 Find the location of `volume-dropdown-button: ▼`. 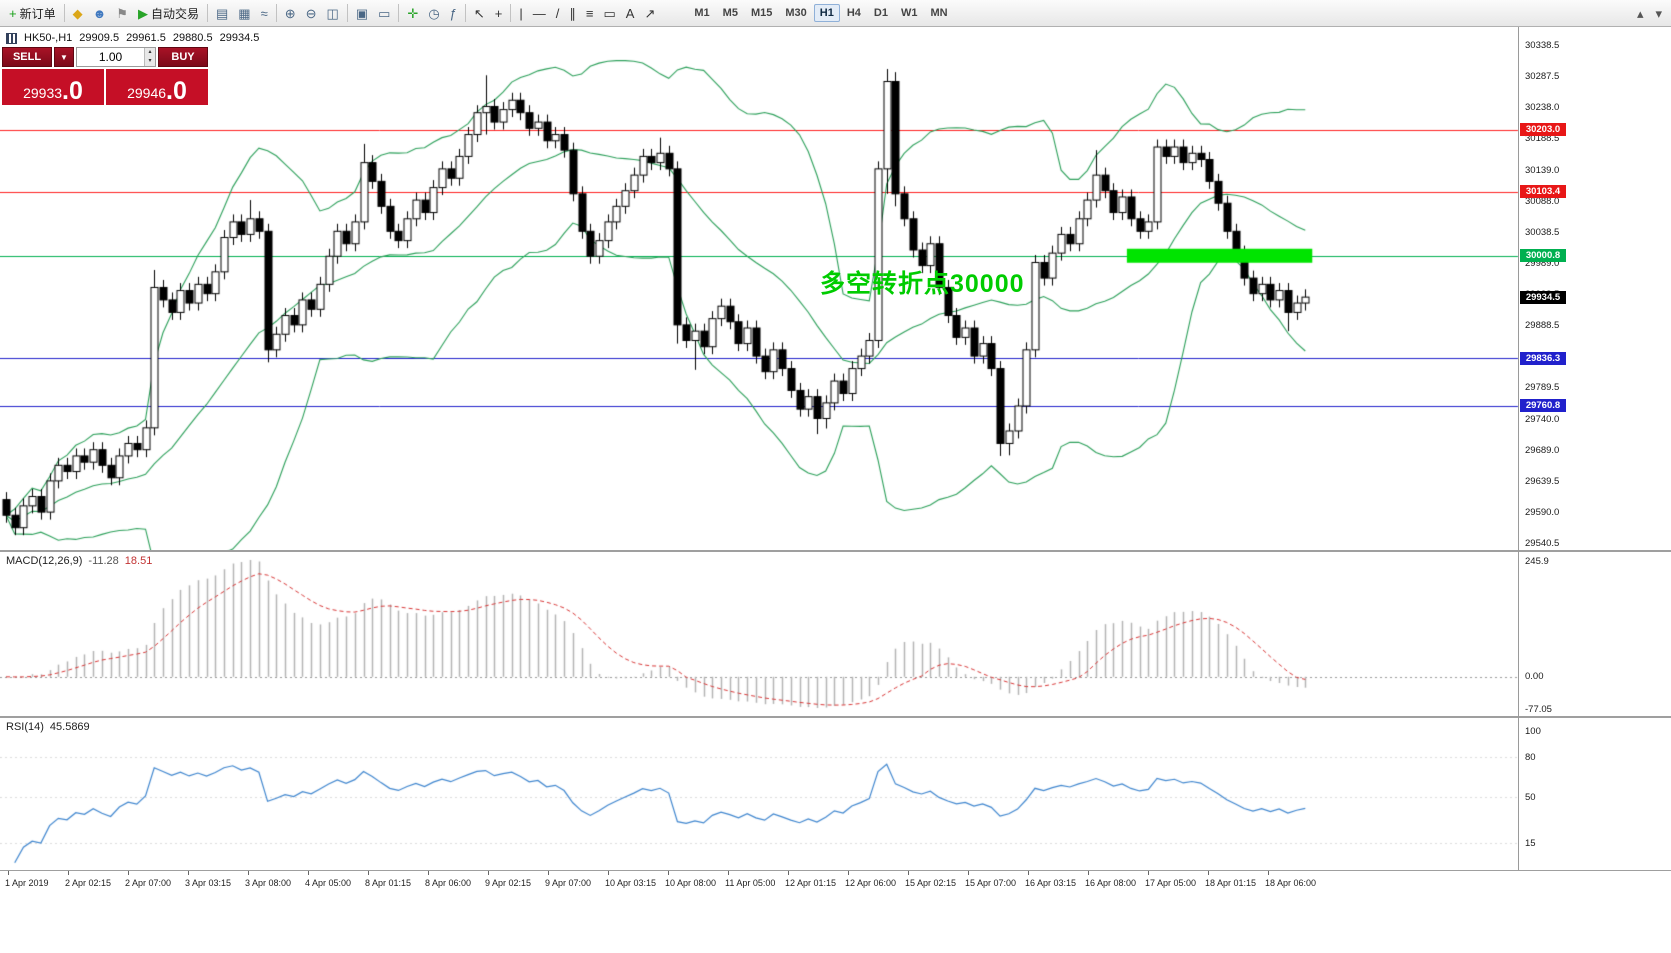

volume-dropdown-button: ▼ is located at coordinates (64, 57).